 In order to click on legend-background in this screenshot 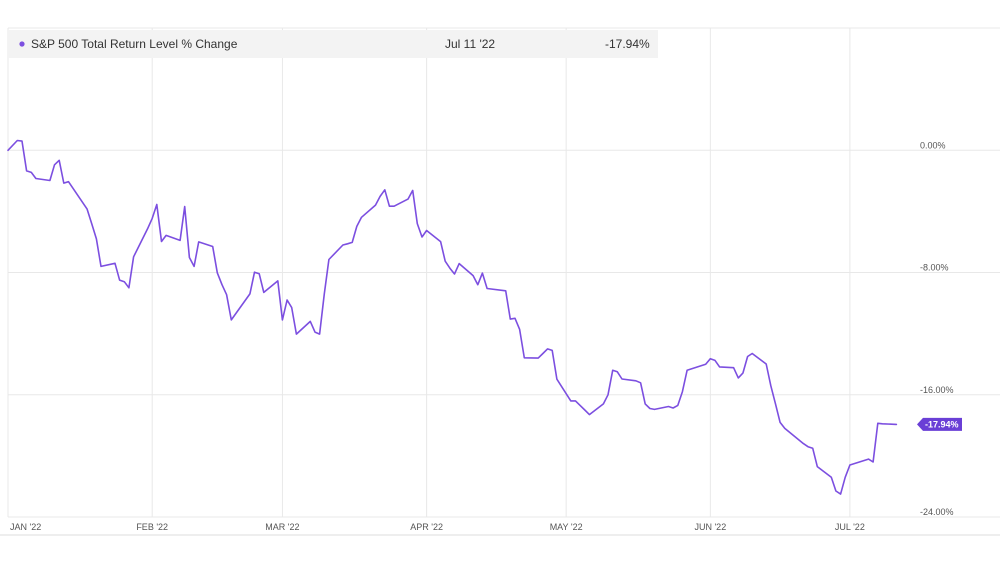, I will do `click(333, 44)`.